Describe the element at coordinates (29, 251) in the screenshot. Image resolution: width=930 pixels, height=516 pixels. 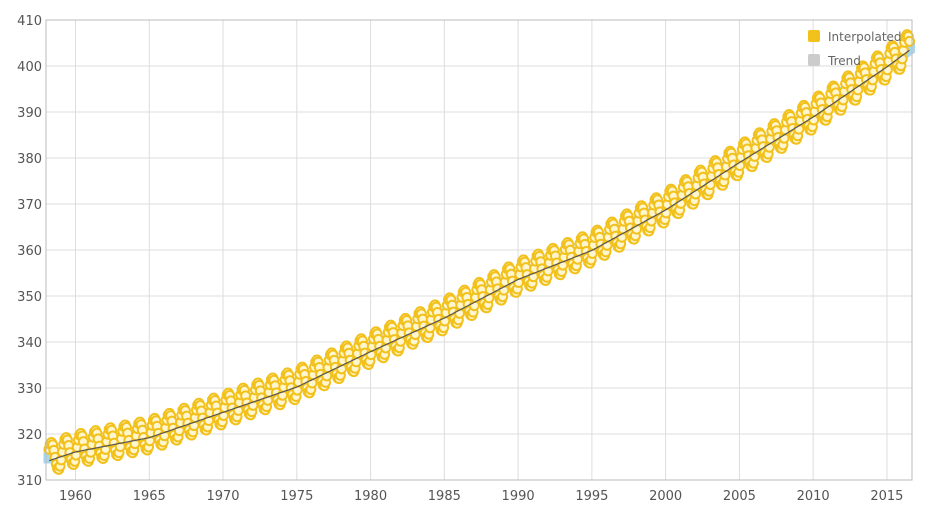
I see `y-tick-label: 360` at that location.